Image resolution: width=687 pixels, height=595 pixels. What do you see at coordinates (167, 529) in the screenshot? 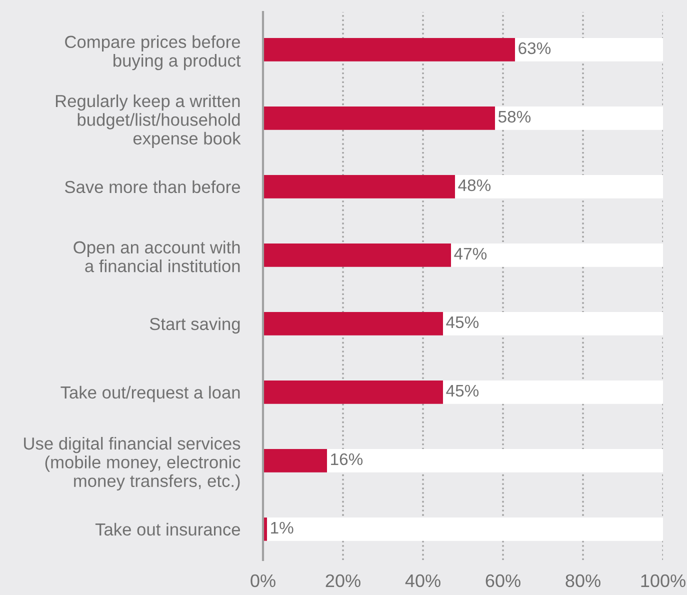
I see `y-tick-label: Take out insurance` at bounding box center [167, 529].